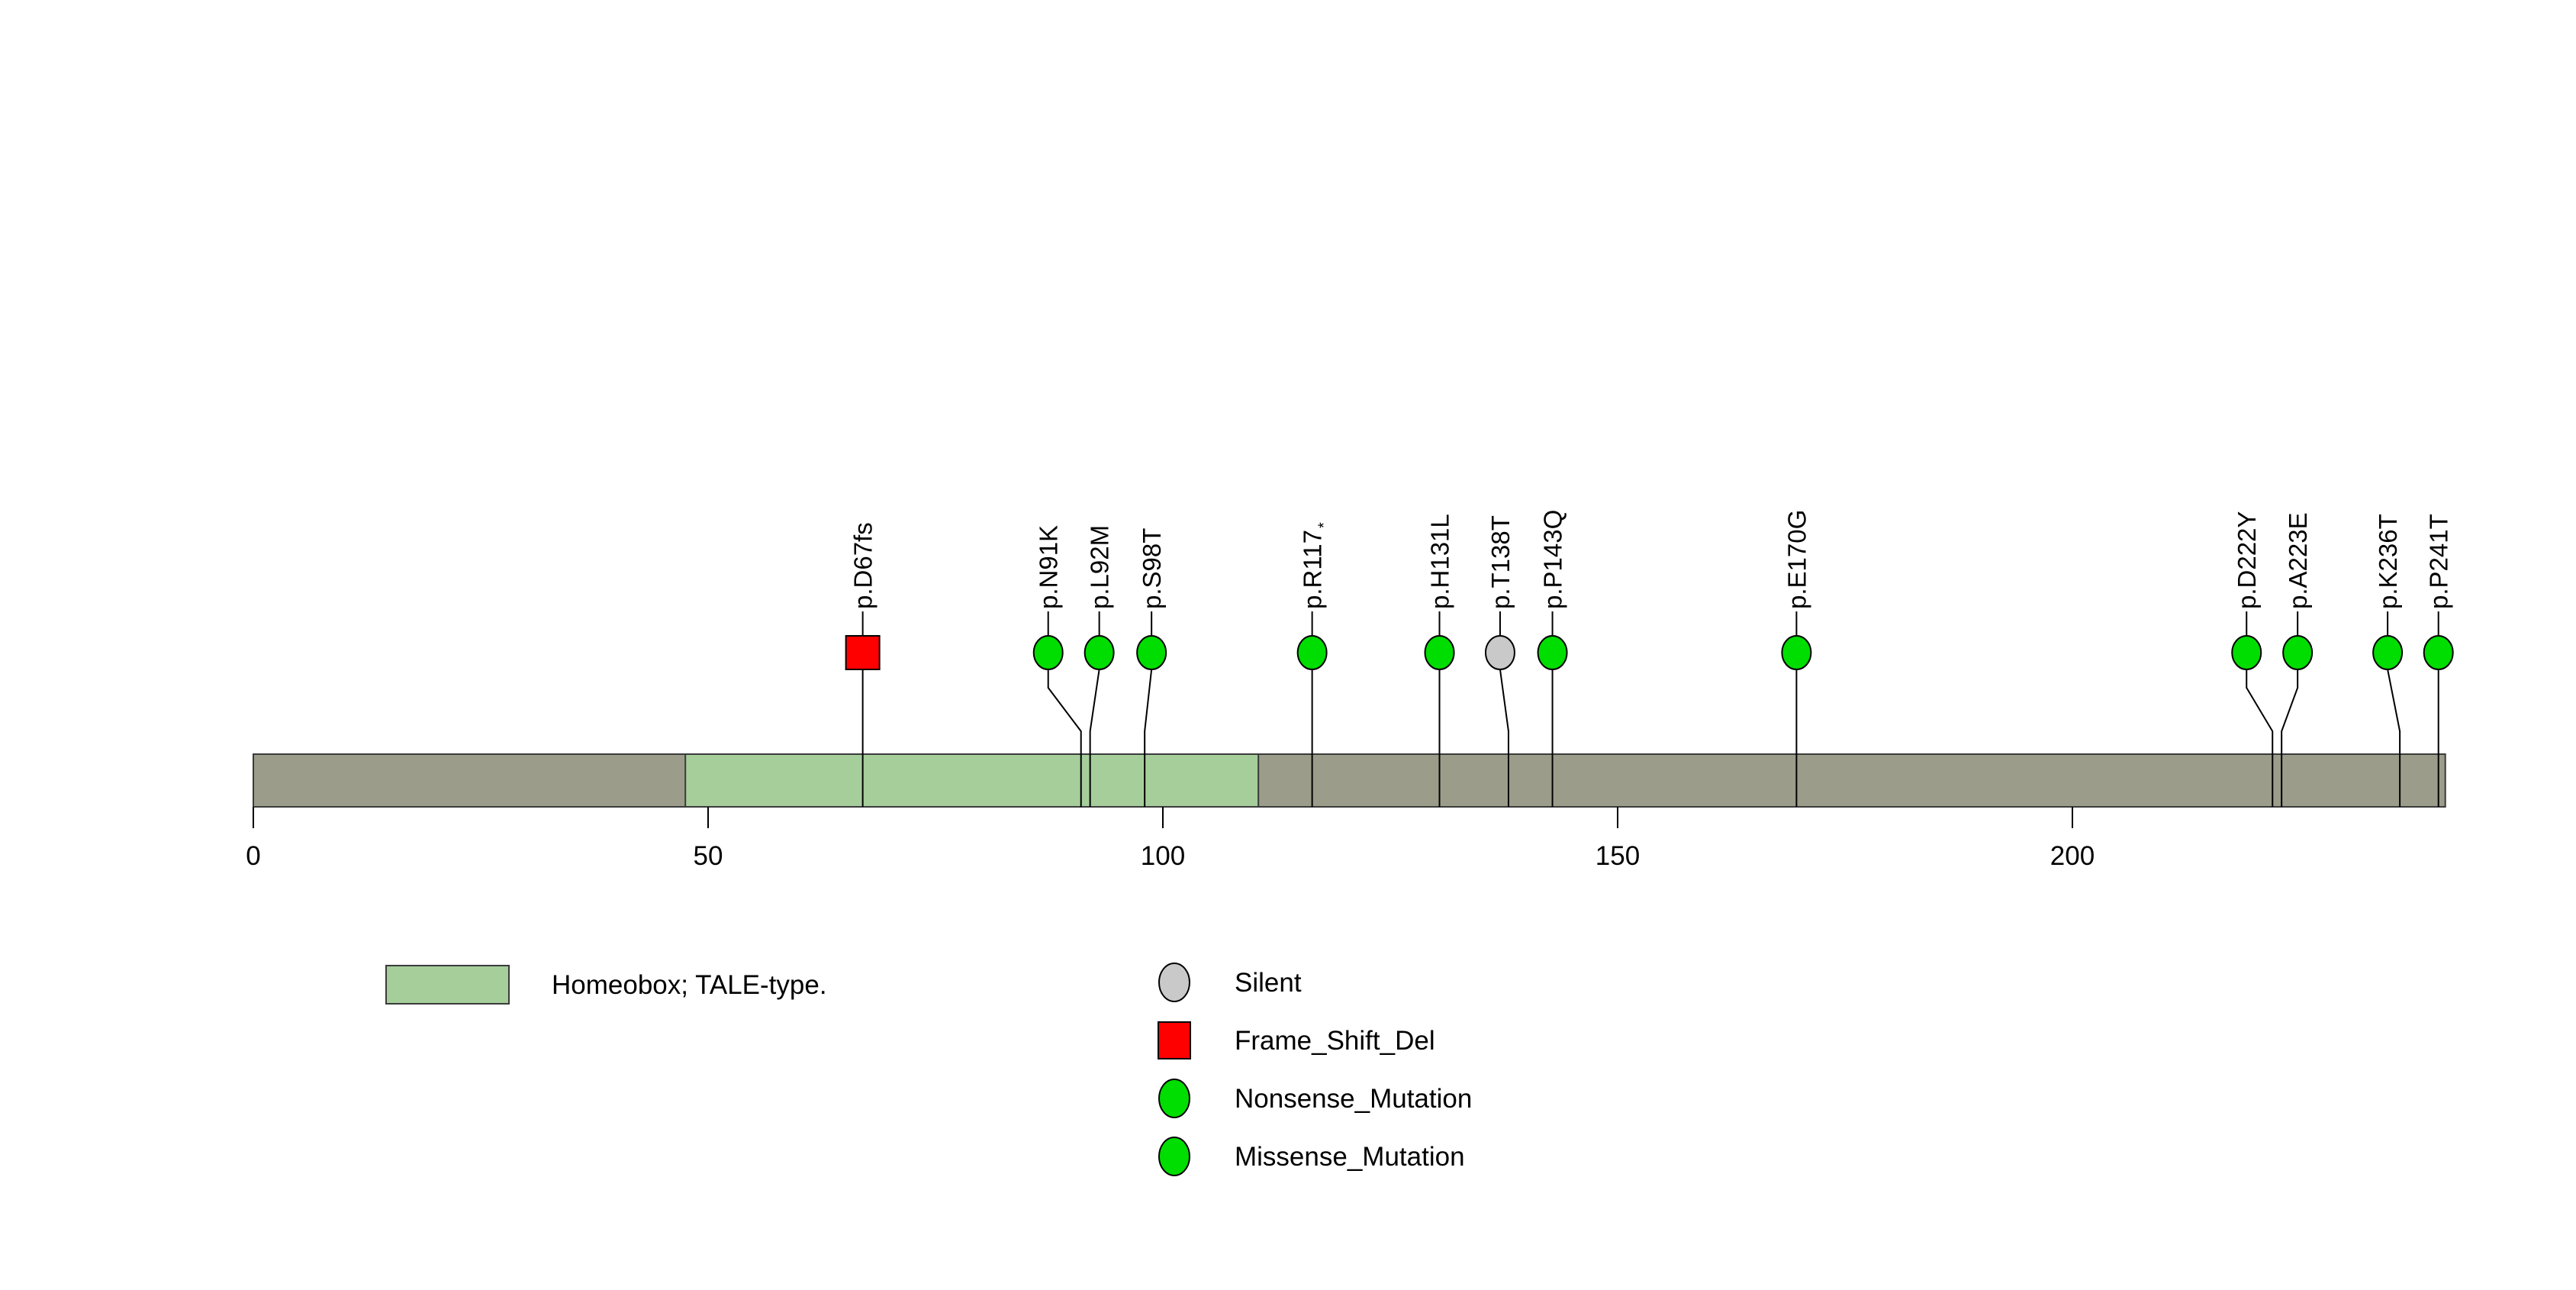 This screenshot has width=2576, height=1290. What do you see at coordinates (1316, 565) in the screenshot?
I see `mutation-label: p.R117*` at bounding box center [1316, 565].